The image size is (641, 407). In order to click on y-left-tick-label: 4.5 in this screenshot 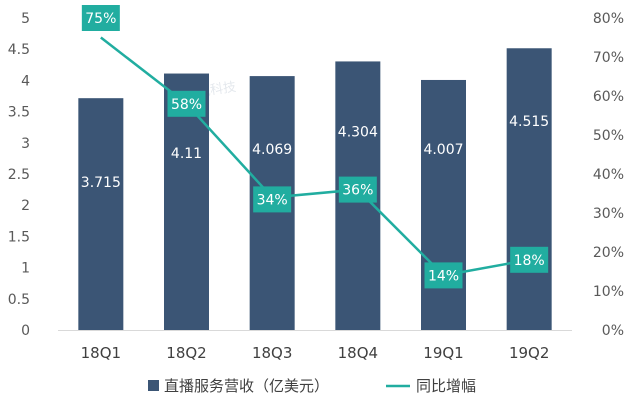, I will do `click(19, 50)`.